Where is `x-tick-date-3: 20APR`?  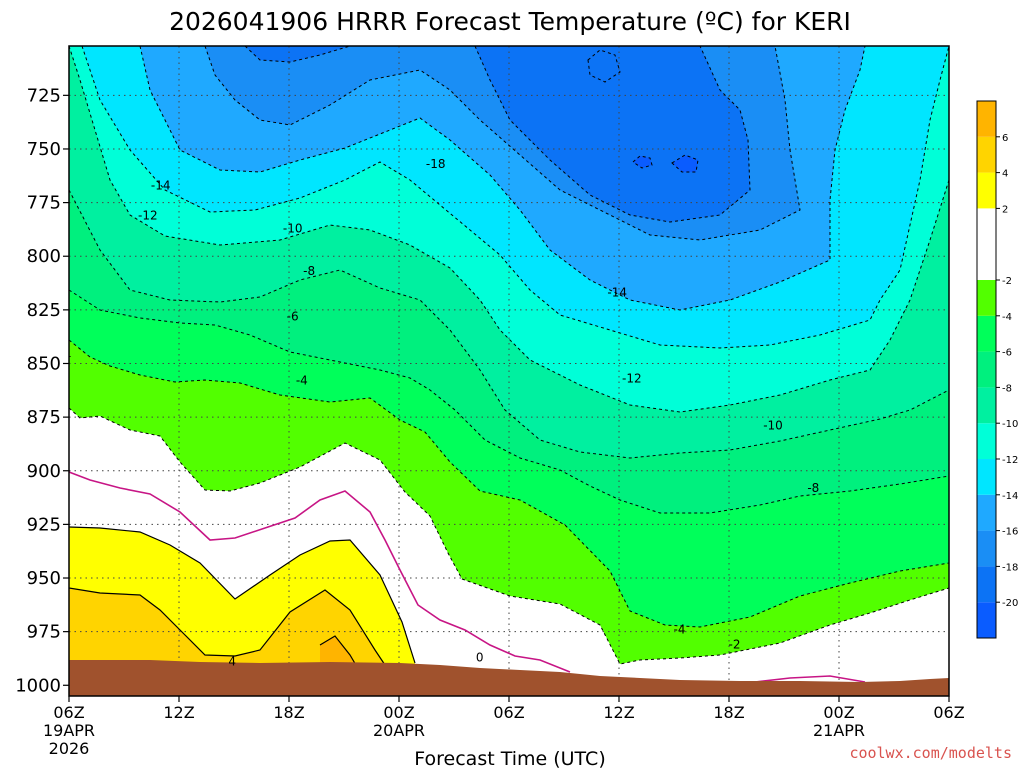 x-tick-date-3: 20APR is located at coordinates (399, 730).